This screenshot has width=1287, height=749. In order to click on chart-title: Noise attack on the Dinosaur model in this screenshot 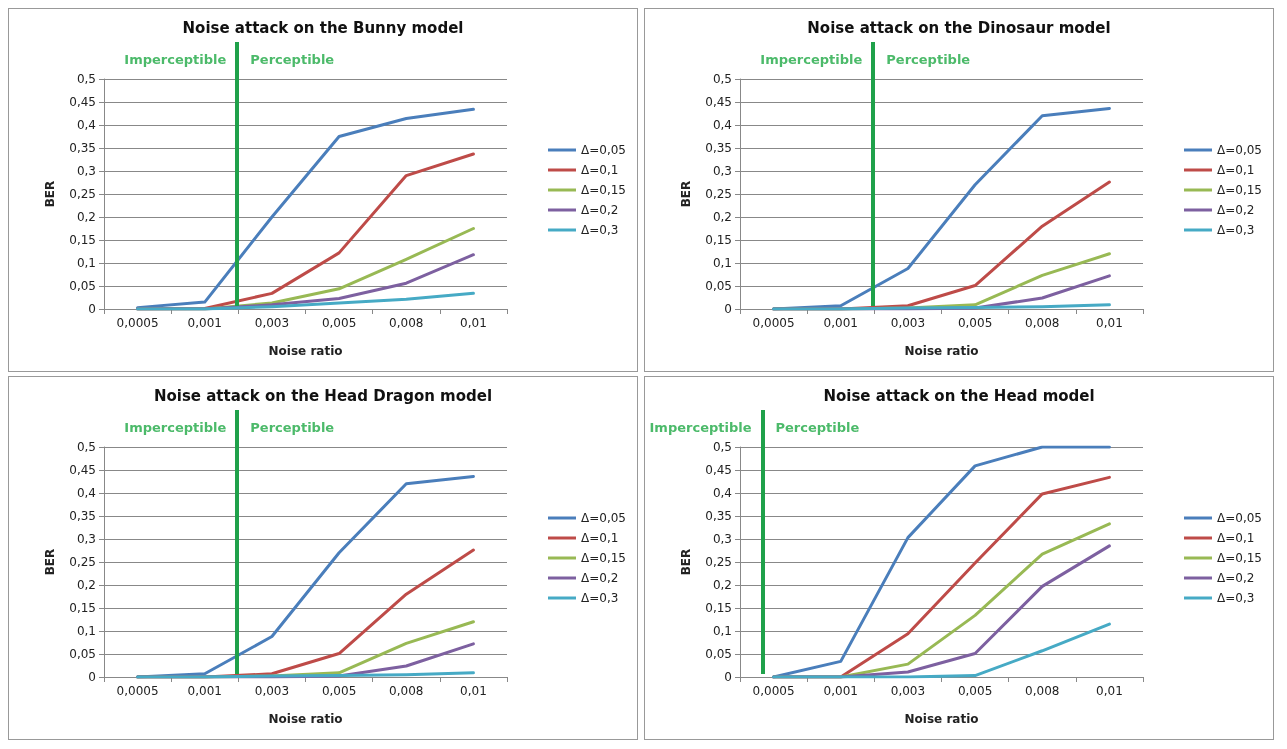, I will do `click(959, 27)`.